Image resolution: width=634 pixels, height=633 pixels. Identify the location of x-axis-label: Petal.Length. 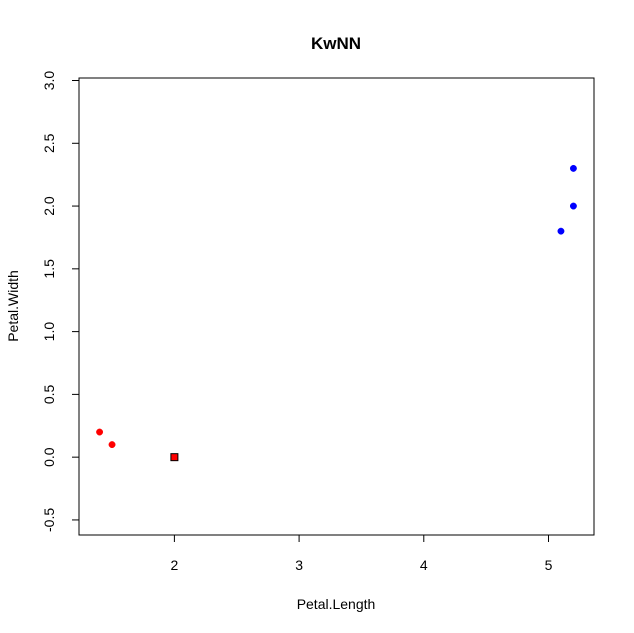
(336, 604).